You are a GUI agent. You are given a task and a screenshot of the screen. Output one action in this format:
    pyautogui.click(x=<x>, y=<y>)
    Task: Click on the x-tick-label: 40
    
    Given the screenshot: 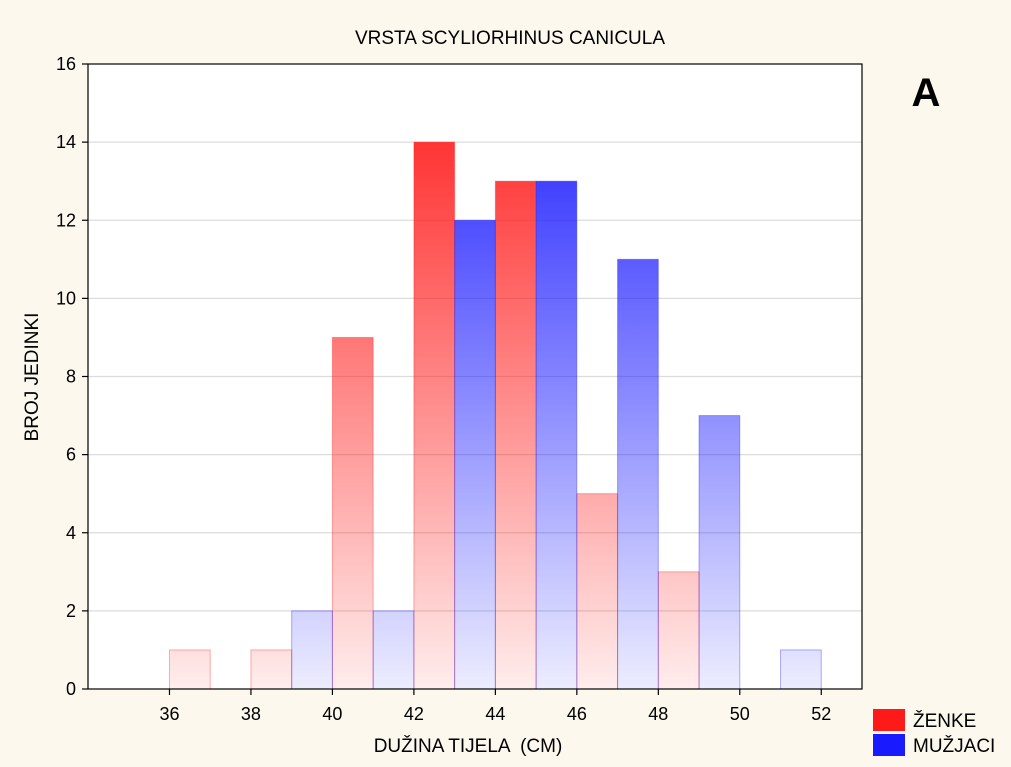 What is the action you would take?
    pyautogui.click(x=332, y=714)
    